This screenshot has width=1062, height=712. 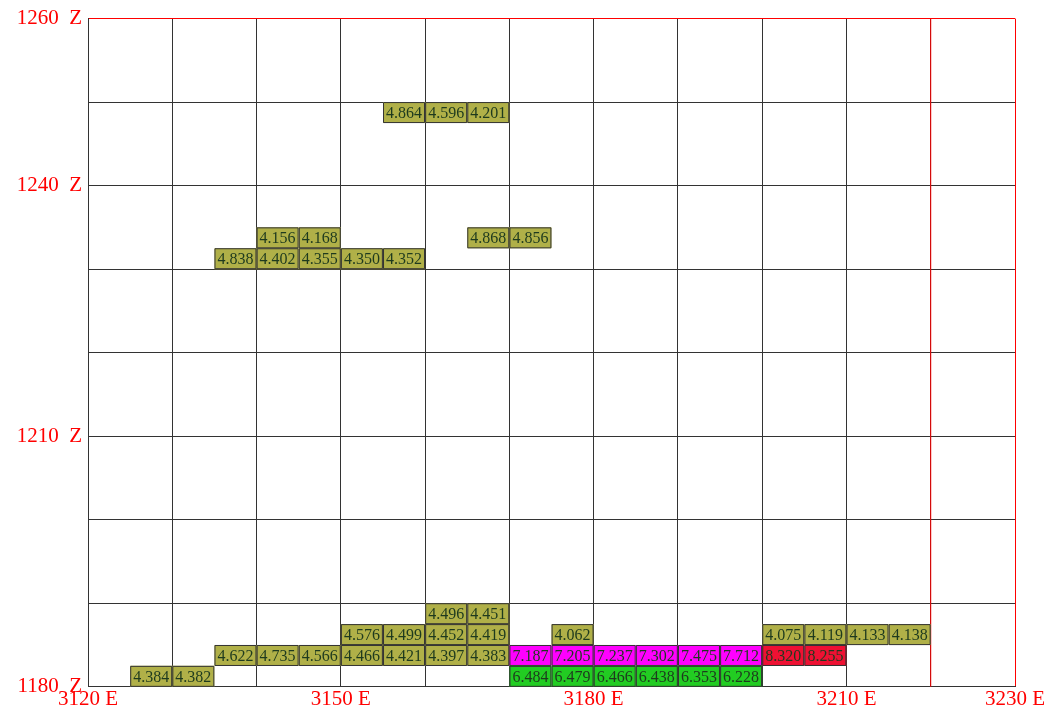 I want to click on x-tick-label: 3230 E, so click(x=1015, y=697).